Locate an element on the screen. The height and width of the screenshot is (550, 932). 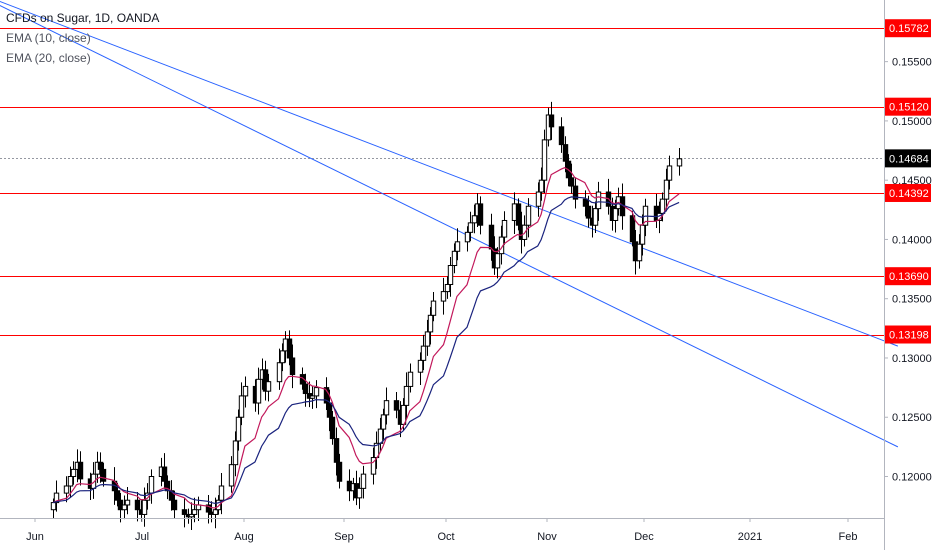
price-tag-label: 0.13690 is located at coordinates (909, 277).